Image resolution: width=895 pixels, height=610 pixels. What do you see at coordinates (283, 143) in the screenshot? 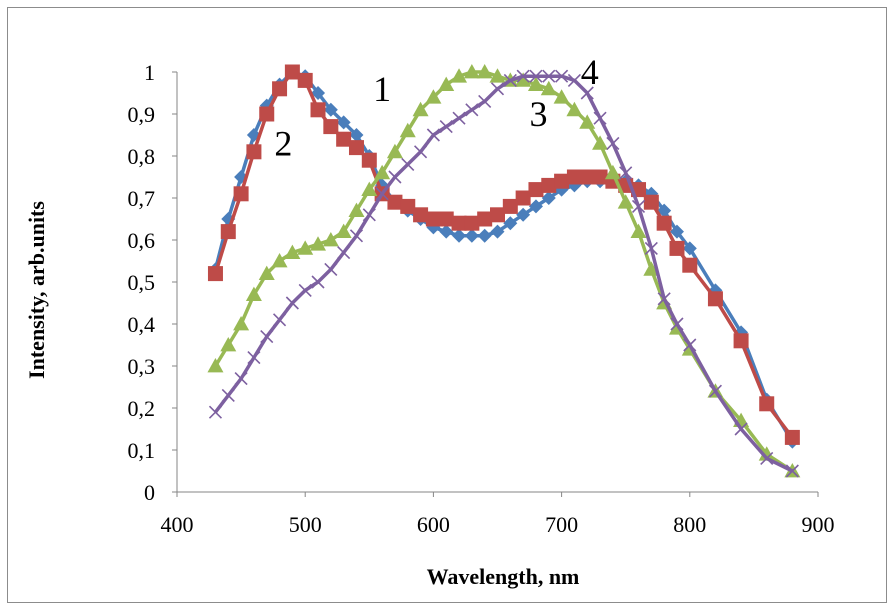
I see `curve-label-2: 2` at bounding box center [283, 143].